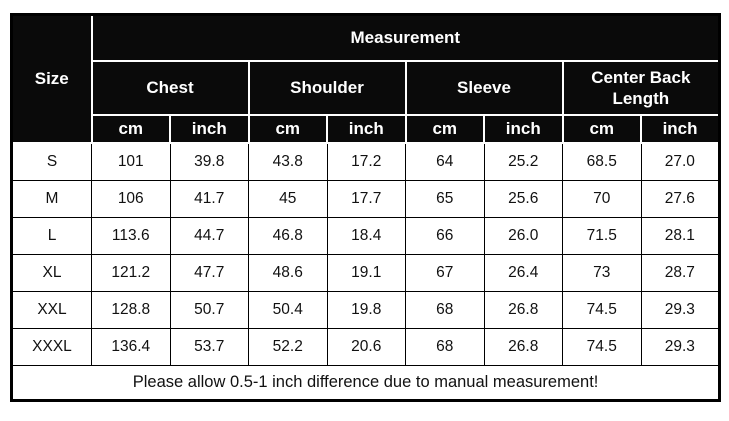 This screenshot has width=729, height=421. What do you see at coordinates (51, 347) in the screenshot?
I see `size-cell: XXXL` at bounding box center [51, 347].